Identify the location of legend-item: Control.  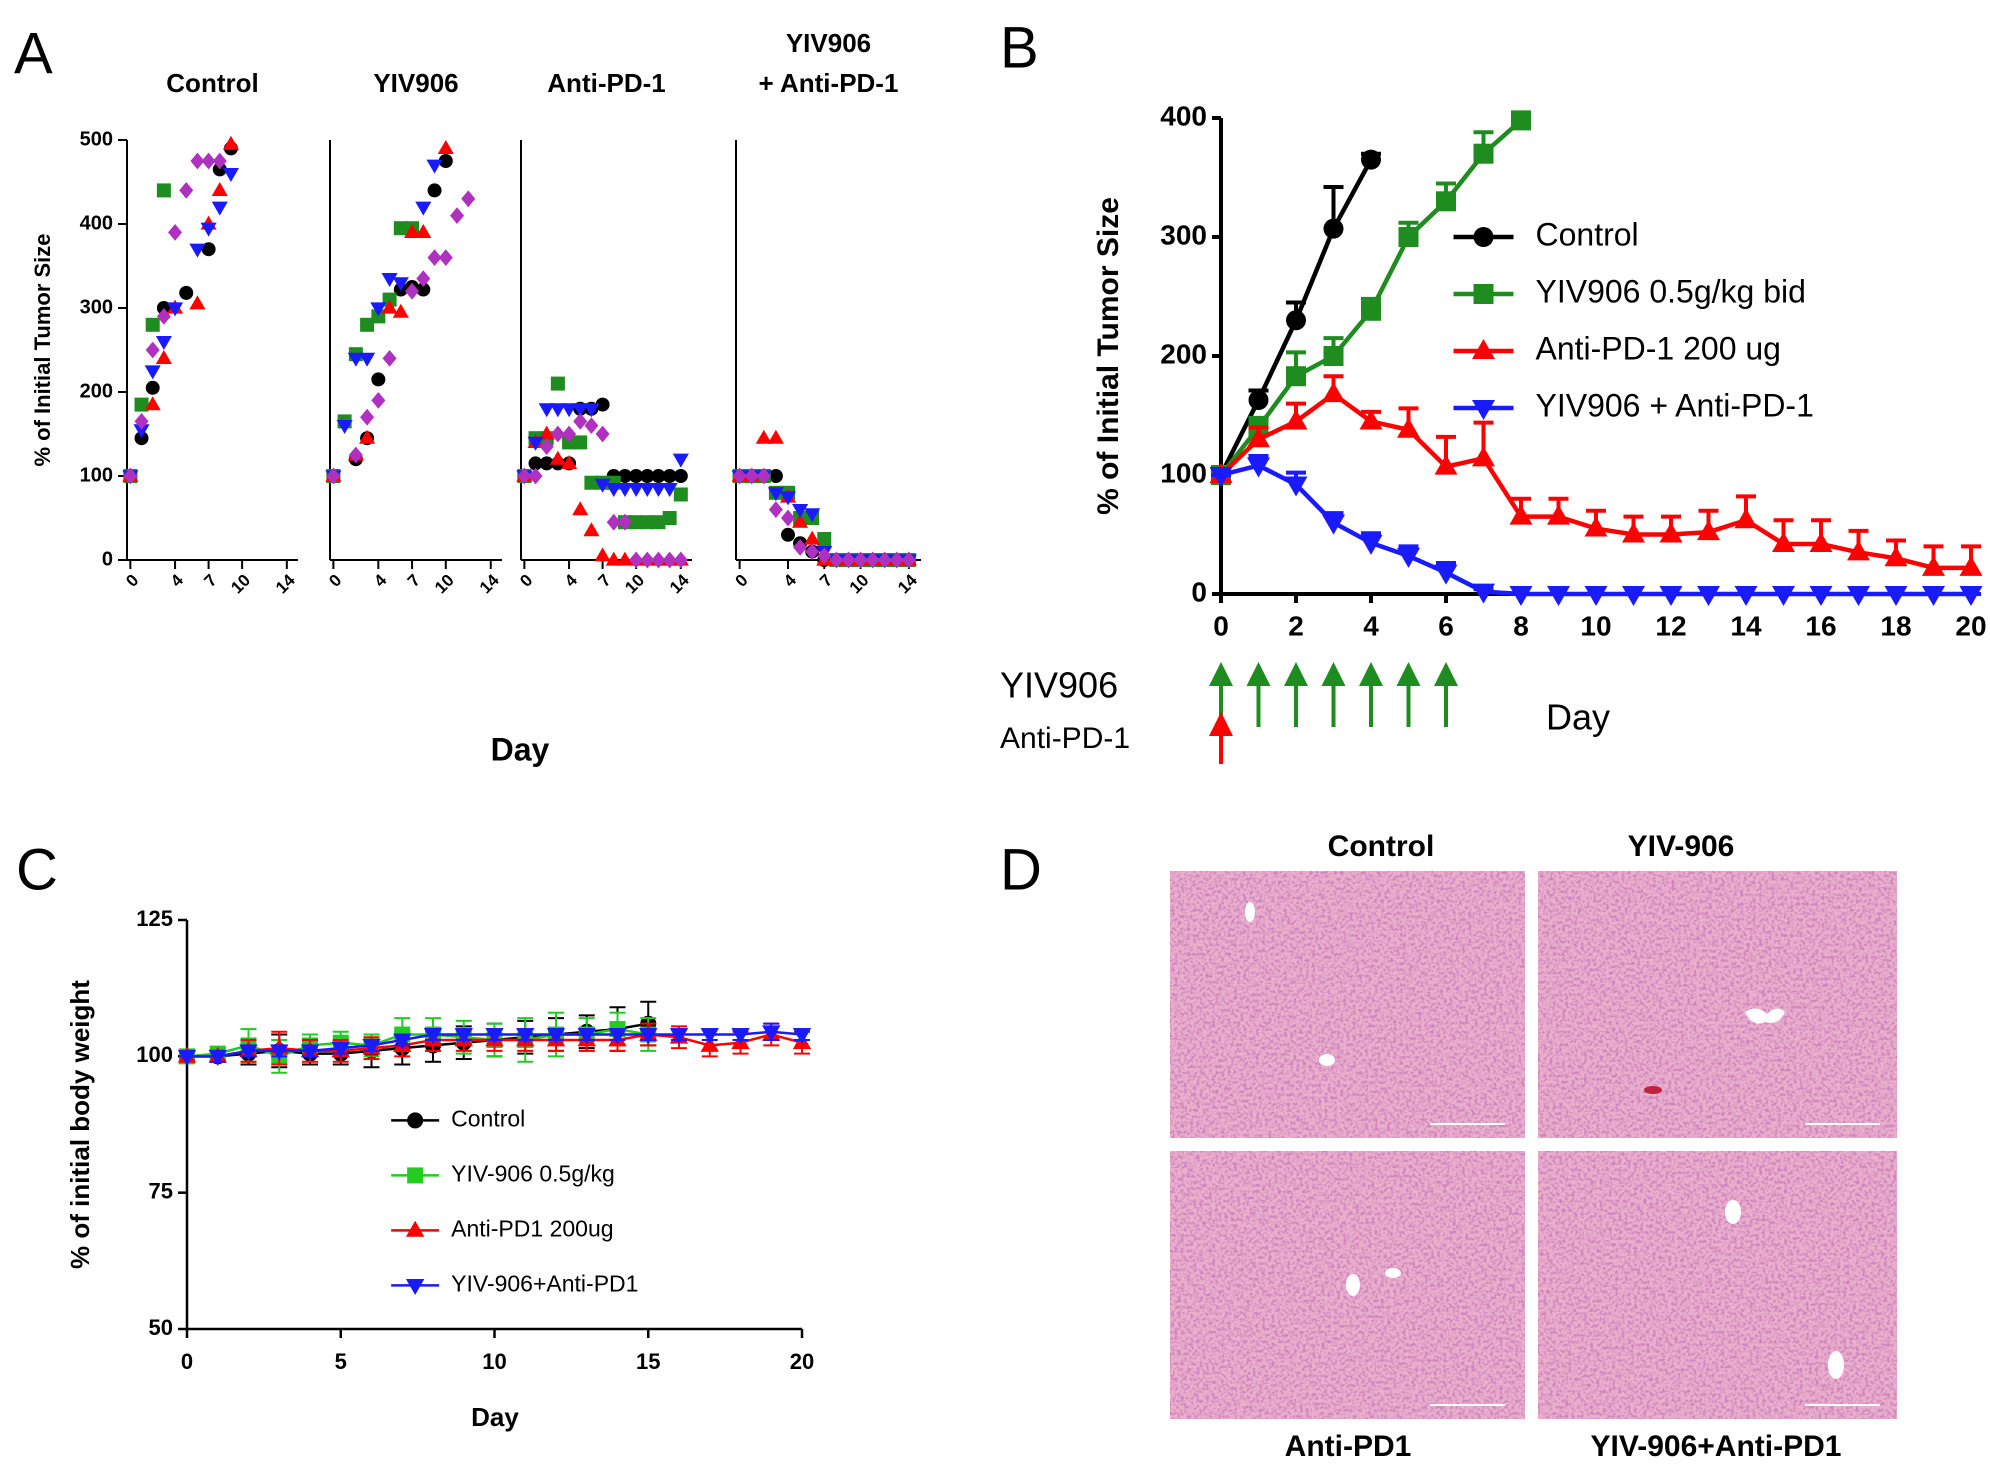
(458, 1118).